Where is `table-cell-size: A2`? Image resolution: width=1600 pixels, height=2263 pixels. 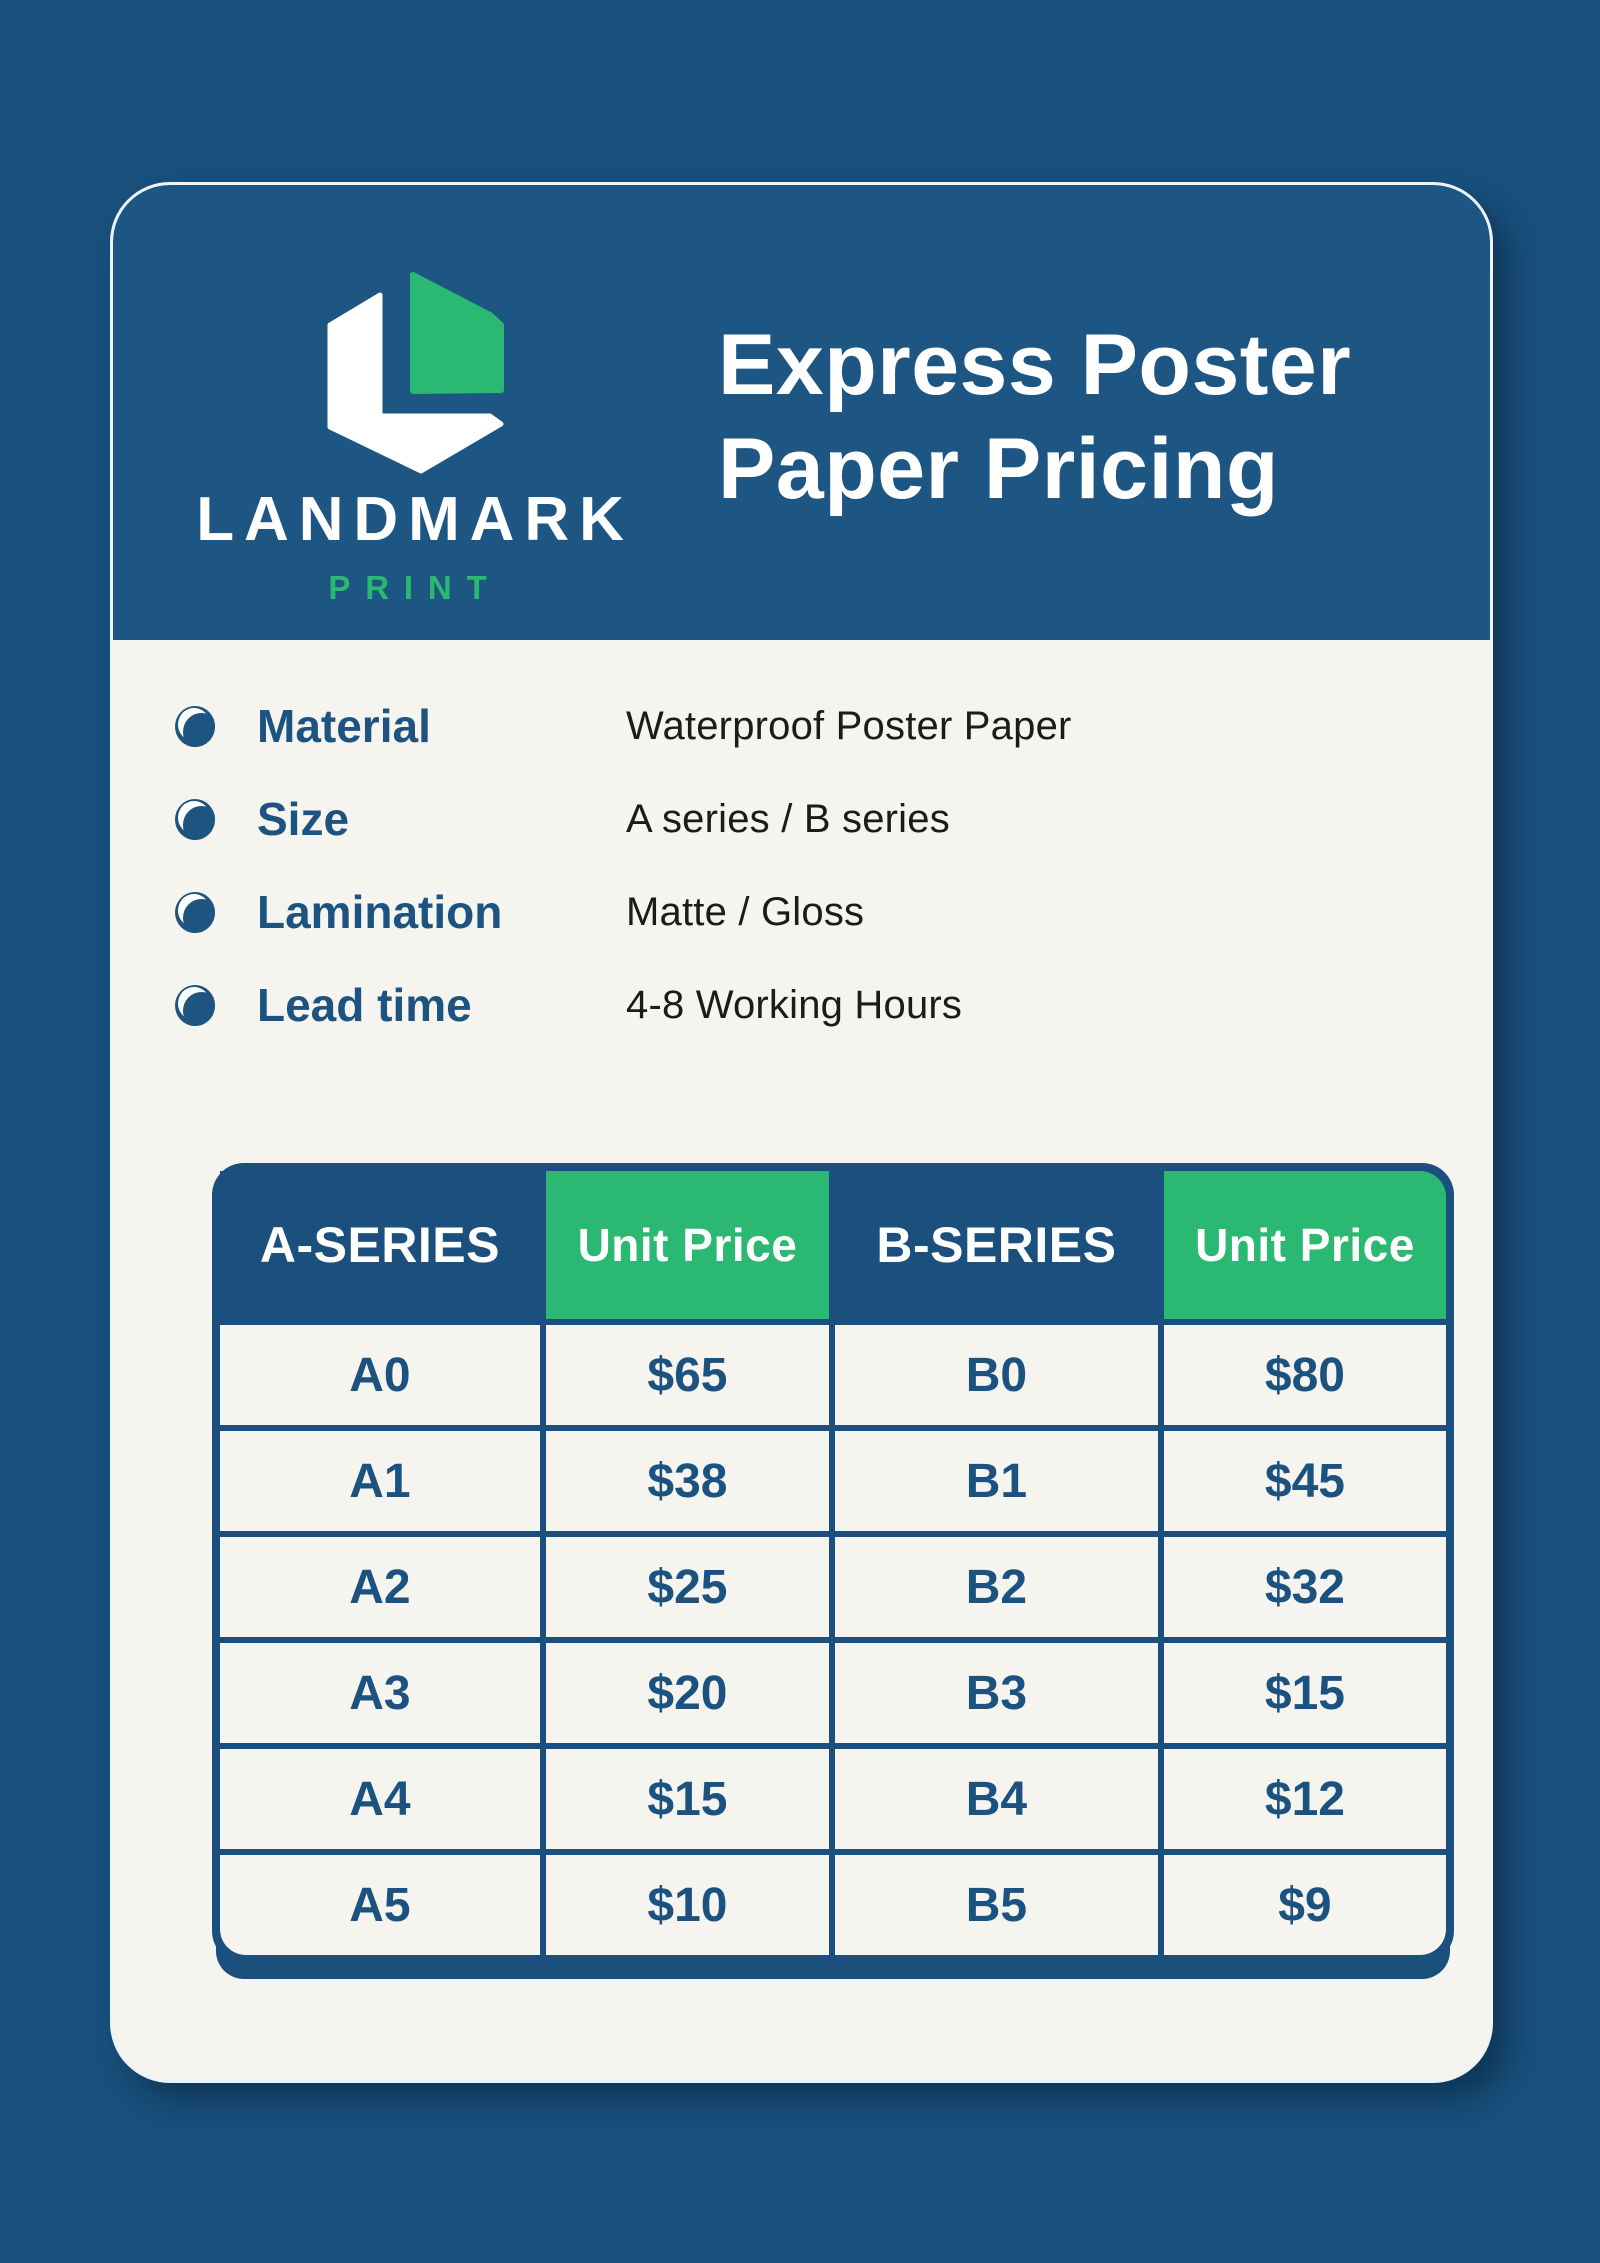
table-cell-size: A2 is located at coordinates (380, 1587).